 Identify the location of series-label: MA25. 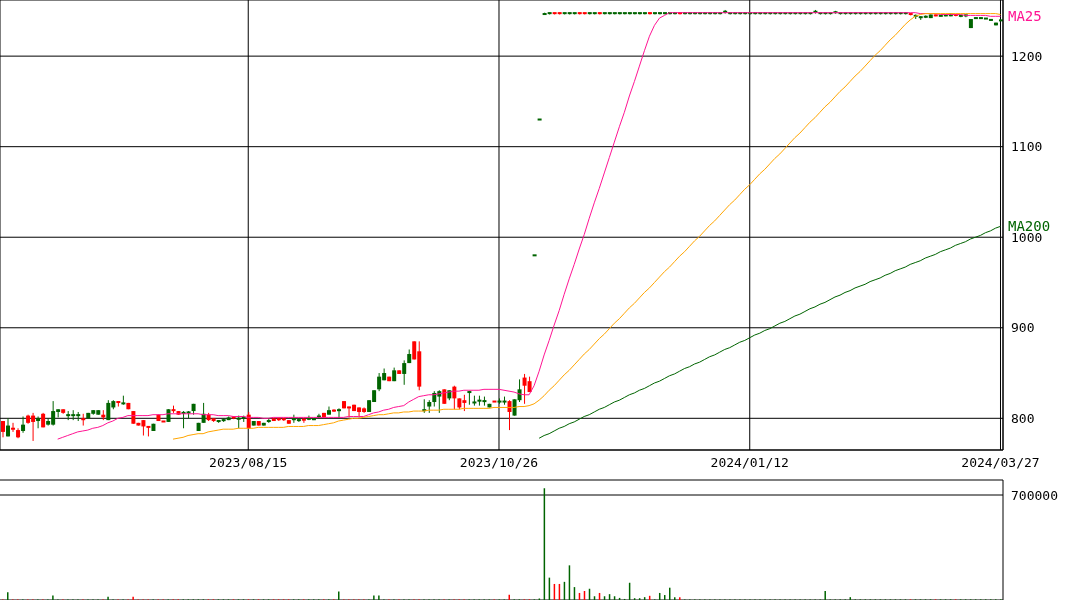
(1025, 16).